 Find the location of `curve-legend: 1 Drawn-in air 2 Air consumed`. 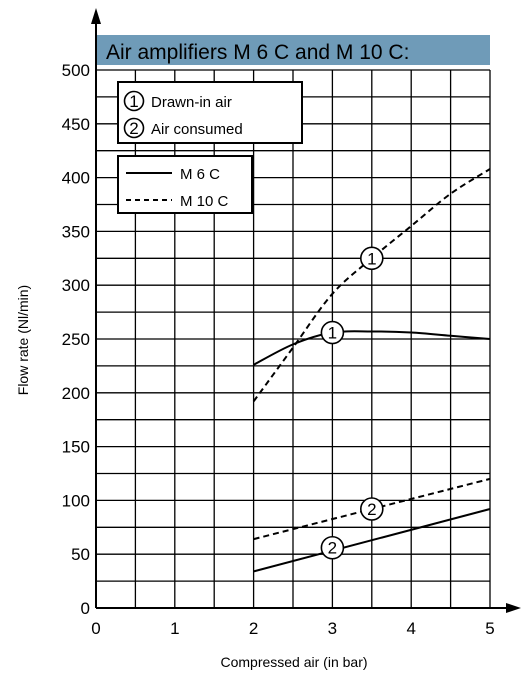

curve-legend: 1 Drawn-in air 2 Air consumed is located at coordinates (210, 112).